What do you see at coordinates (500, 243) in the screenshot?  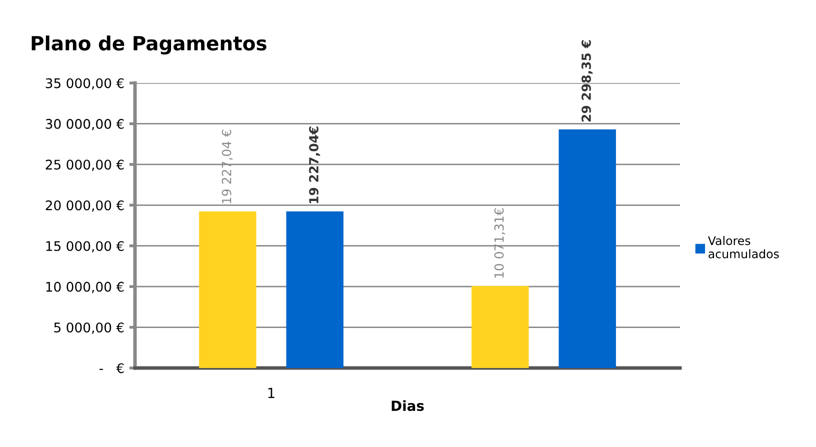 I see `data-label: 10 071,31€` at bounding box center [500, 243].